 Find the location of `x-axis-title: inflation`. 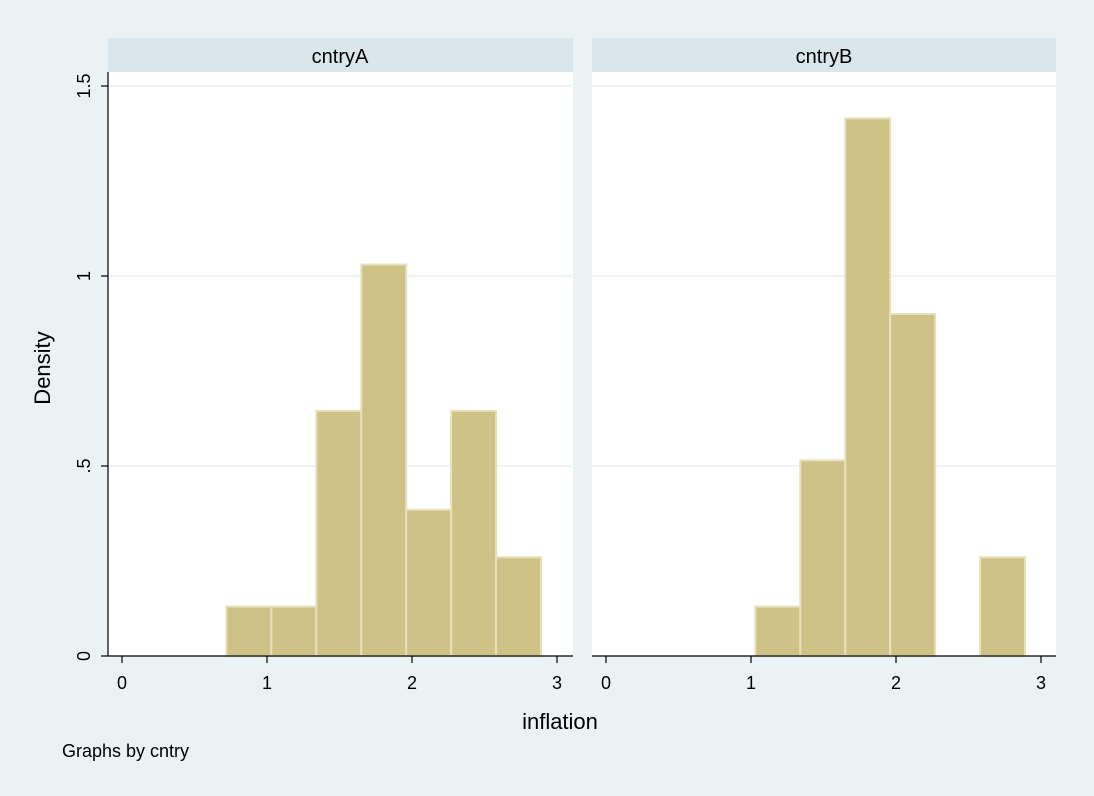

x-axis-title: inflation is located at coordinates (560, 721).